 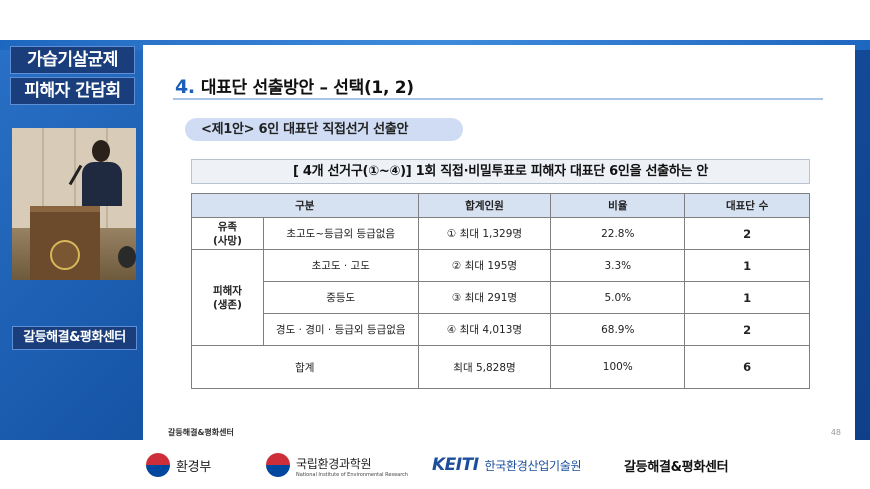 I want to click on row-people: ④ 최대 4,013명, so click(x=484, y=329).